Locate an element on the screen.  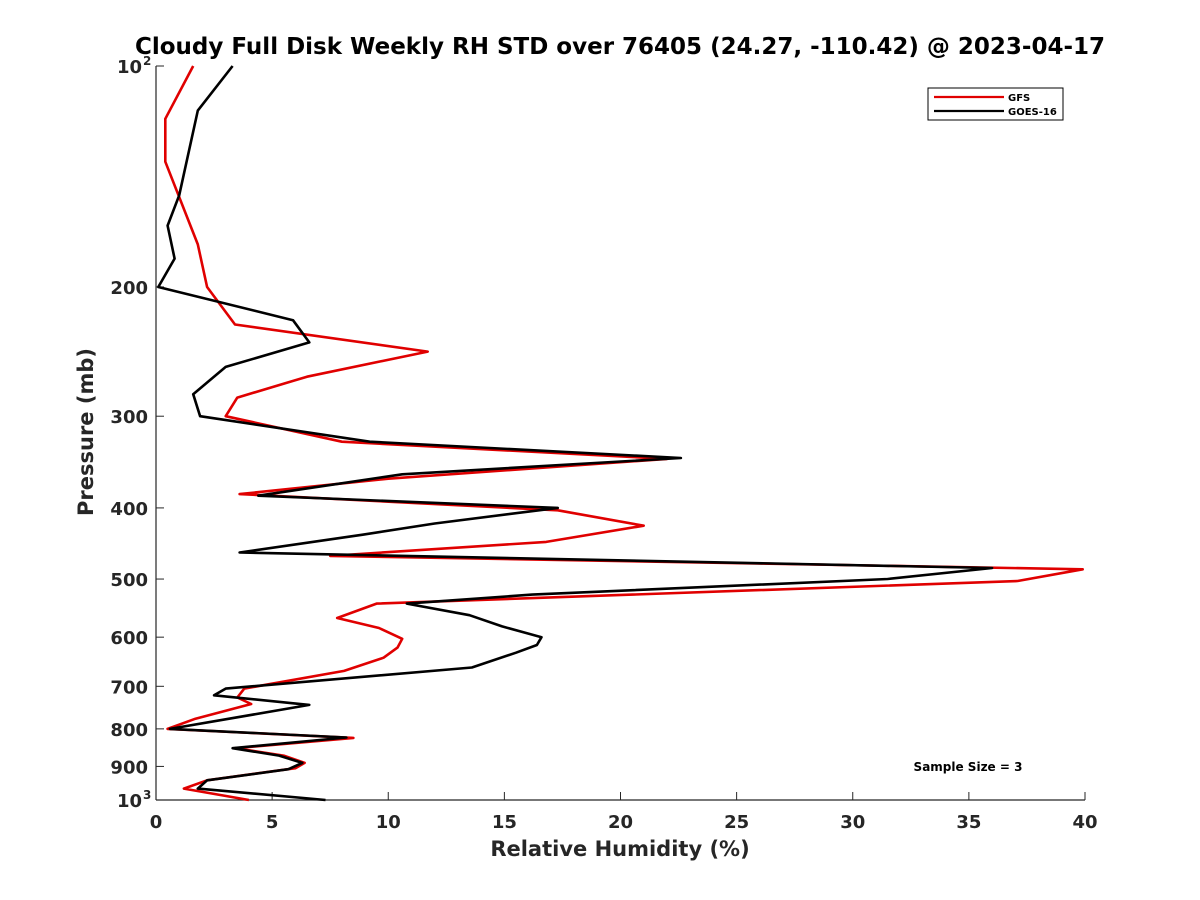
x-tick-label: 15 is located at coordinates (504, 822).